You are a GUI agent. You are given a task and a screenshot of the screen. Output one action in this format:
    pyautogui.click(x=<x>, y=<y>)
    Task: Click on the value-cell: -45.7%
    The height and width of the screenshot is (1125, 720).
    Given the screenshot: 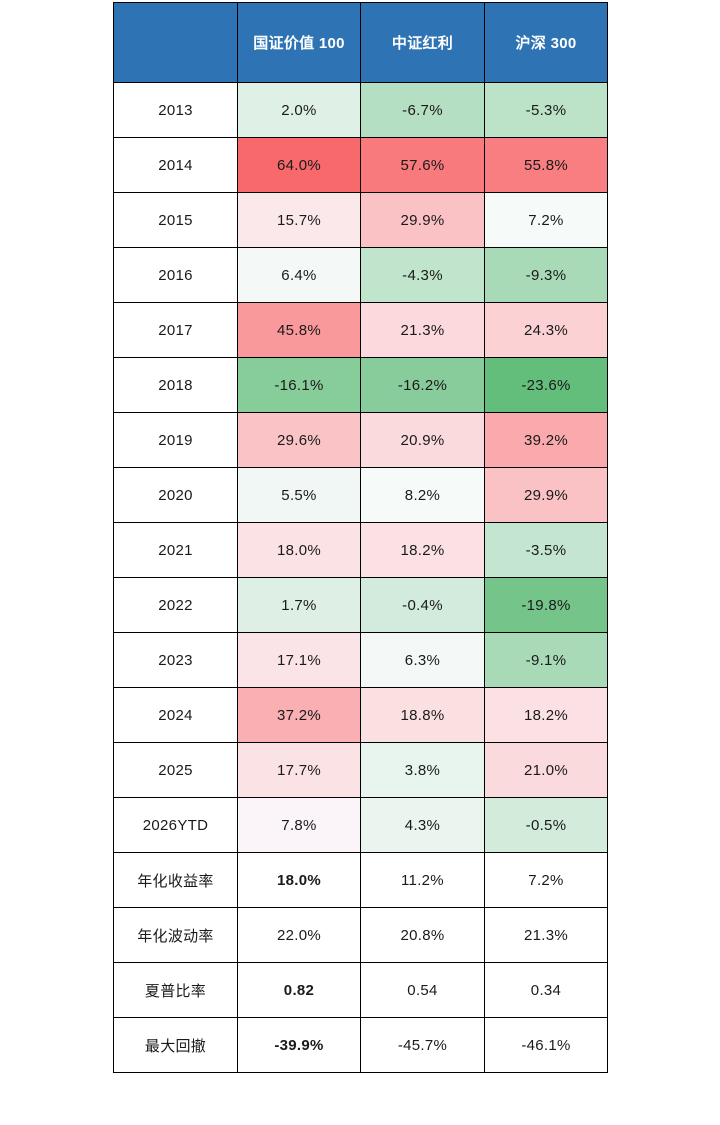 What is the action you would take?
    pyautogui.click(x=422, y=1045)
    